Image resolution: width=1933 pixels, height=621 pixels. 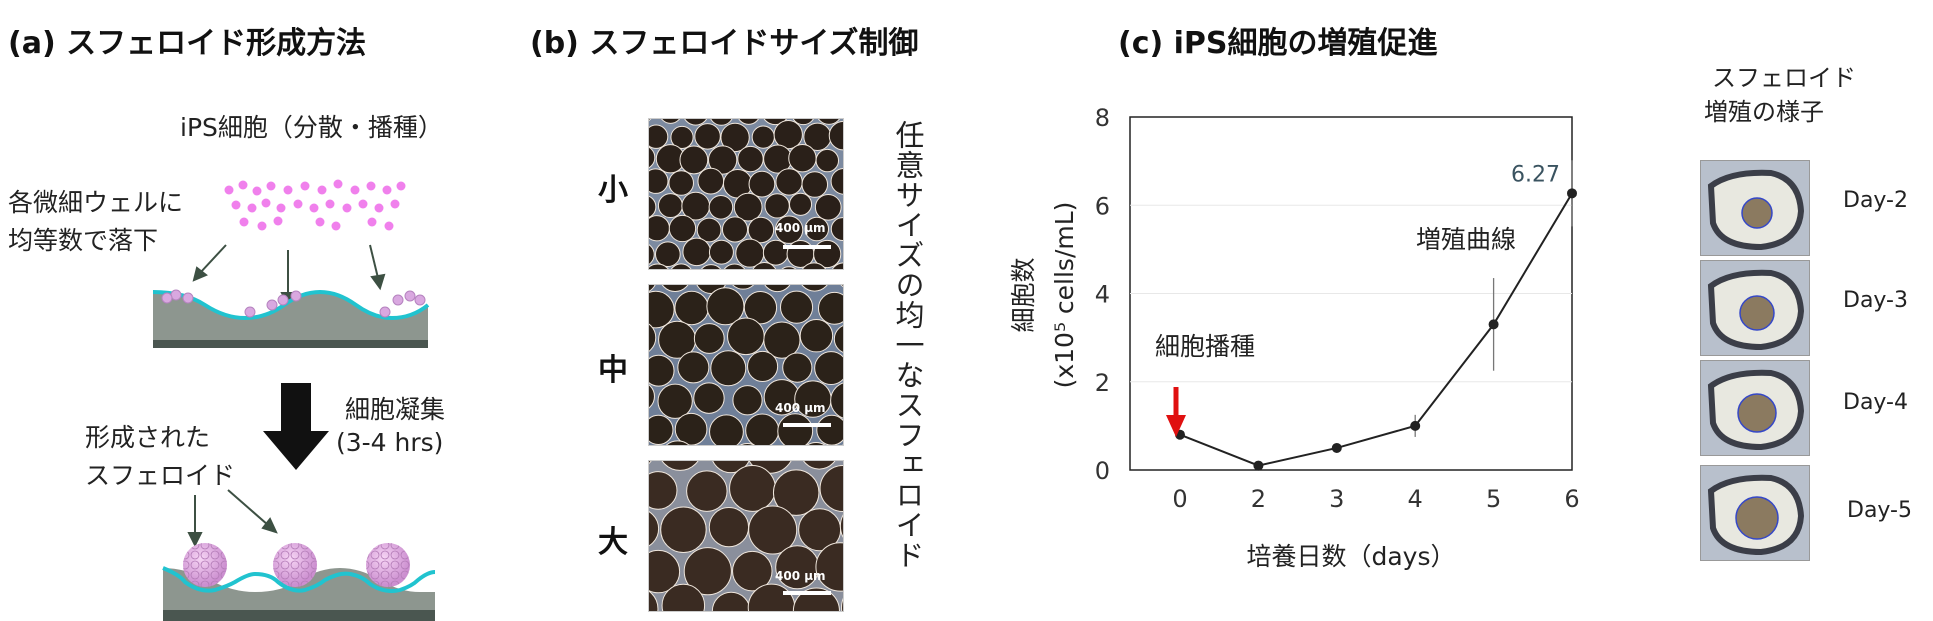 What do you see at coordinates (1875, 200) in the screenshot?
I see `day-label: Day-2` at bounding box center [1875, 200].